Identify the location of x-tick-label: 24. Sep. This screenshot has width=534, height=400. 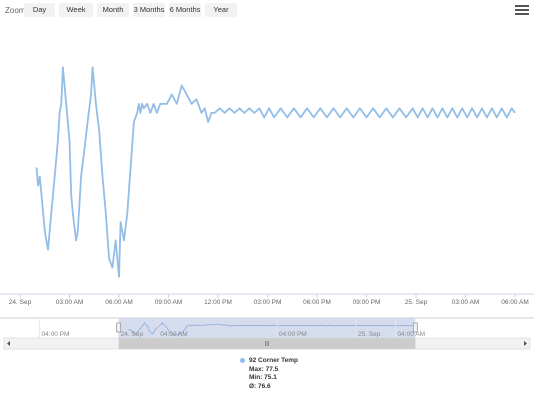
(20, 302).